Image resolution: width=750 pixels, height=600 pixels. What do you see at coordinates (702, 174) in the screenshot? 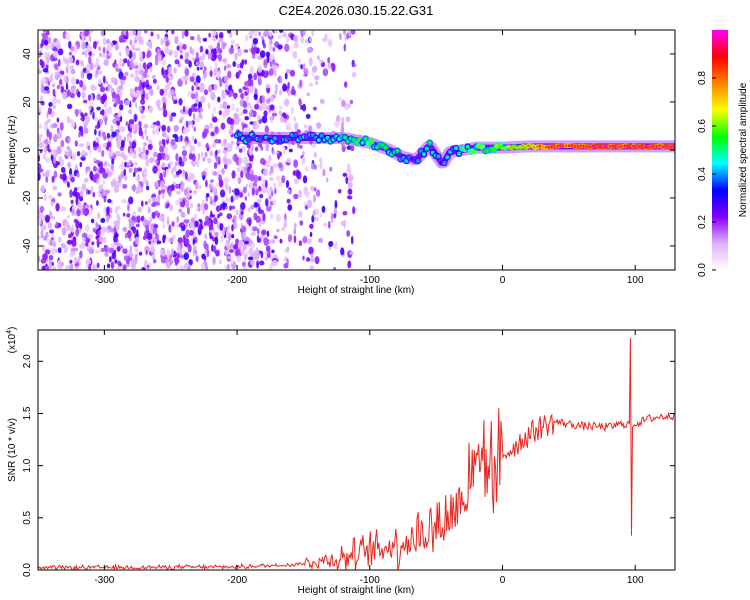
I see `colorbar-tick-label: 0.4` at bounding box center [702, 174].